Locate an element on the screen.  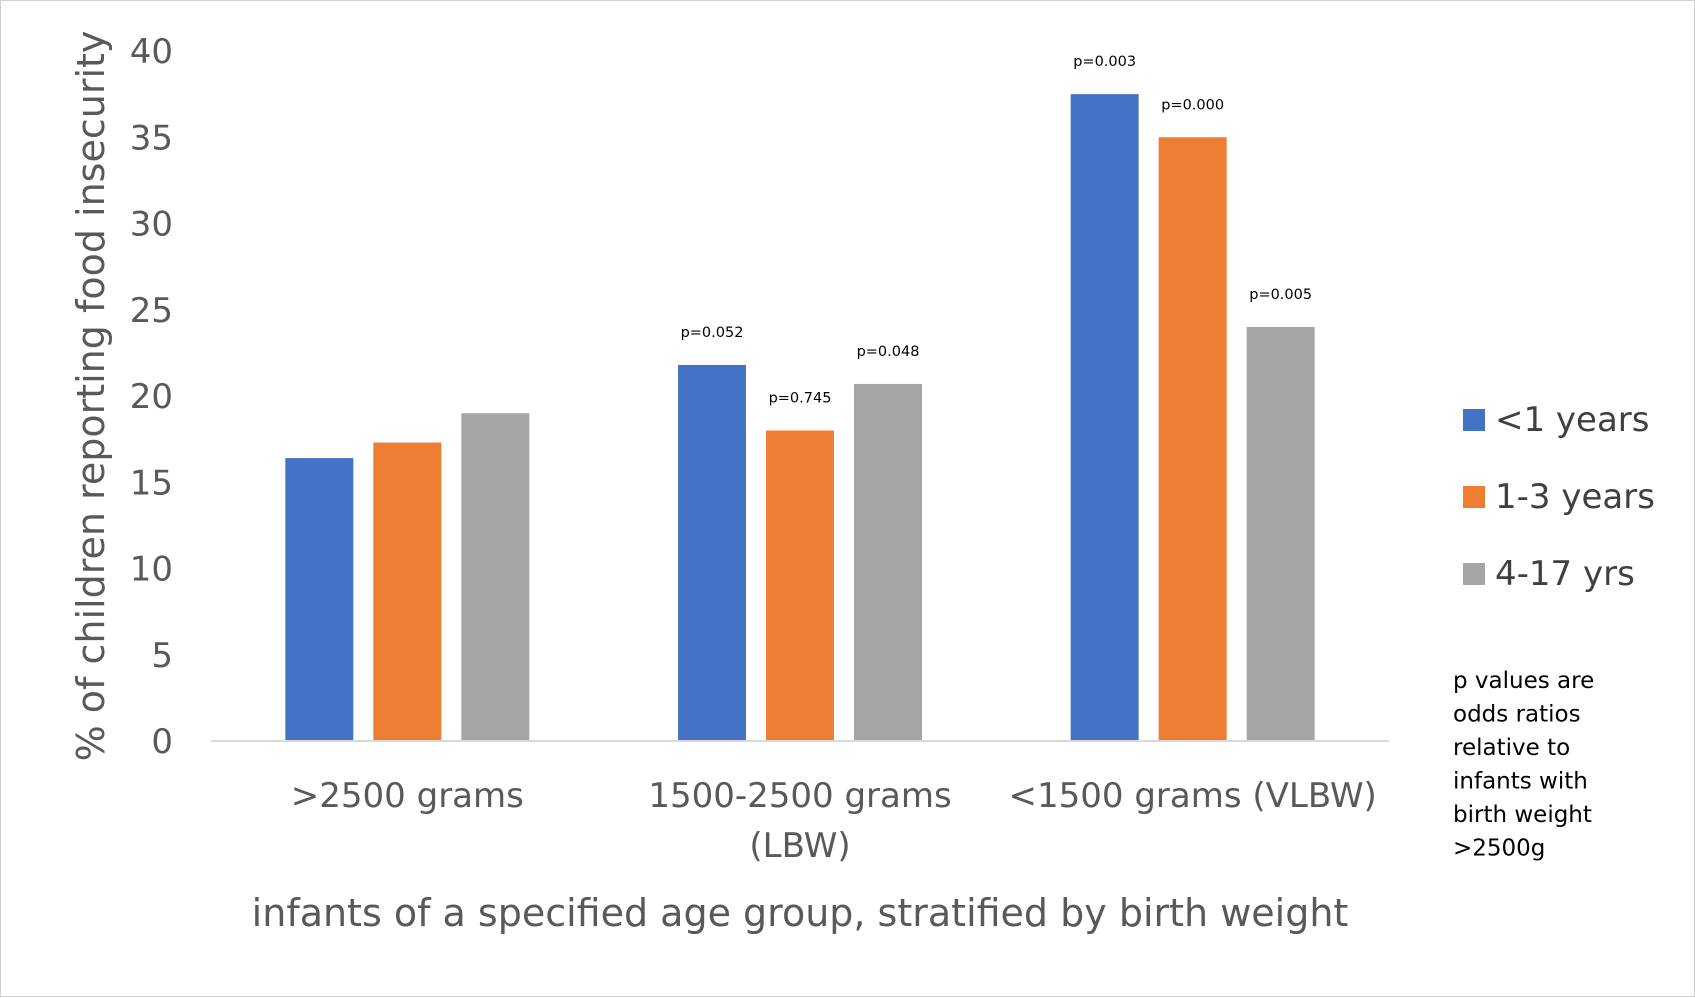
y-axis-ticks: 0 5 10 15 20 25 30 35 40 is located at coordinates (151, 397).